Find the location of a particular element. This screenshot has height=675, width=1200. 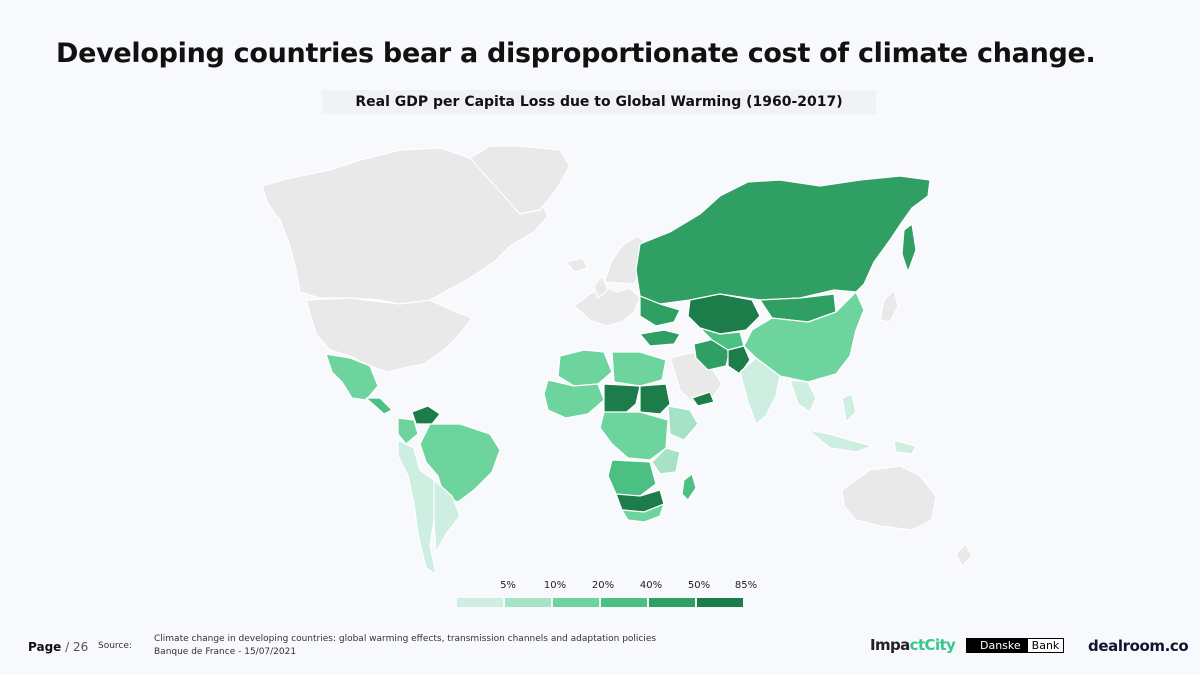

region-iceland-uk is located at coordinates (587, 278).